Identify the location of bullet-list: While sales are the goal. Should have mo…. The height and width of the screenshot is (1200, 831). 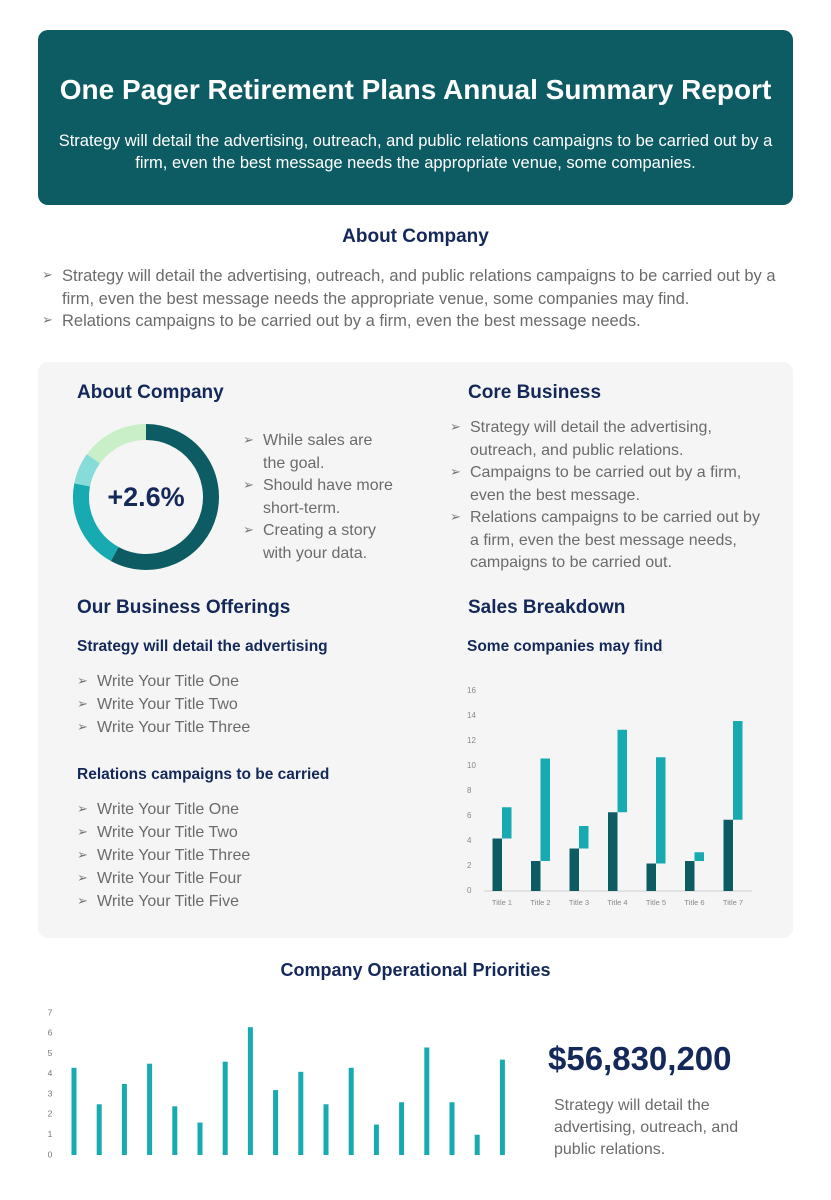
(318, 497).